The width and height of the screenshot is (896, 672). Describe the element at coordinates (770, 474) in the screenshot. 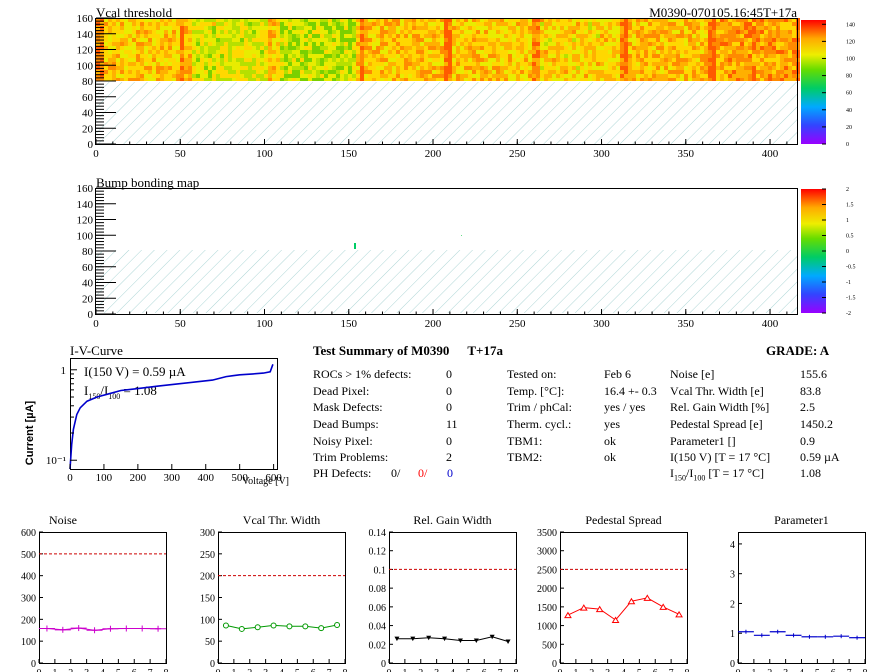

I see `current-ratio-row: I150/I100 [T = 17 °C] 1.08` at that location.